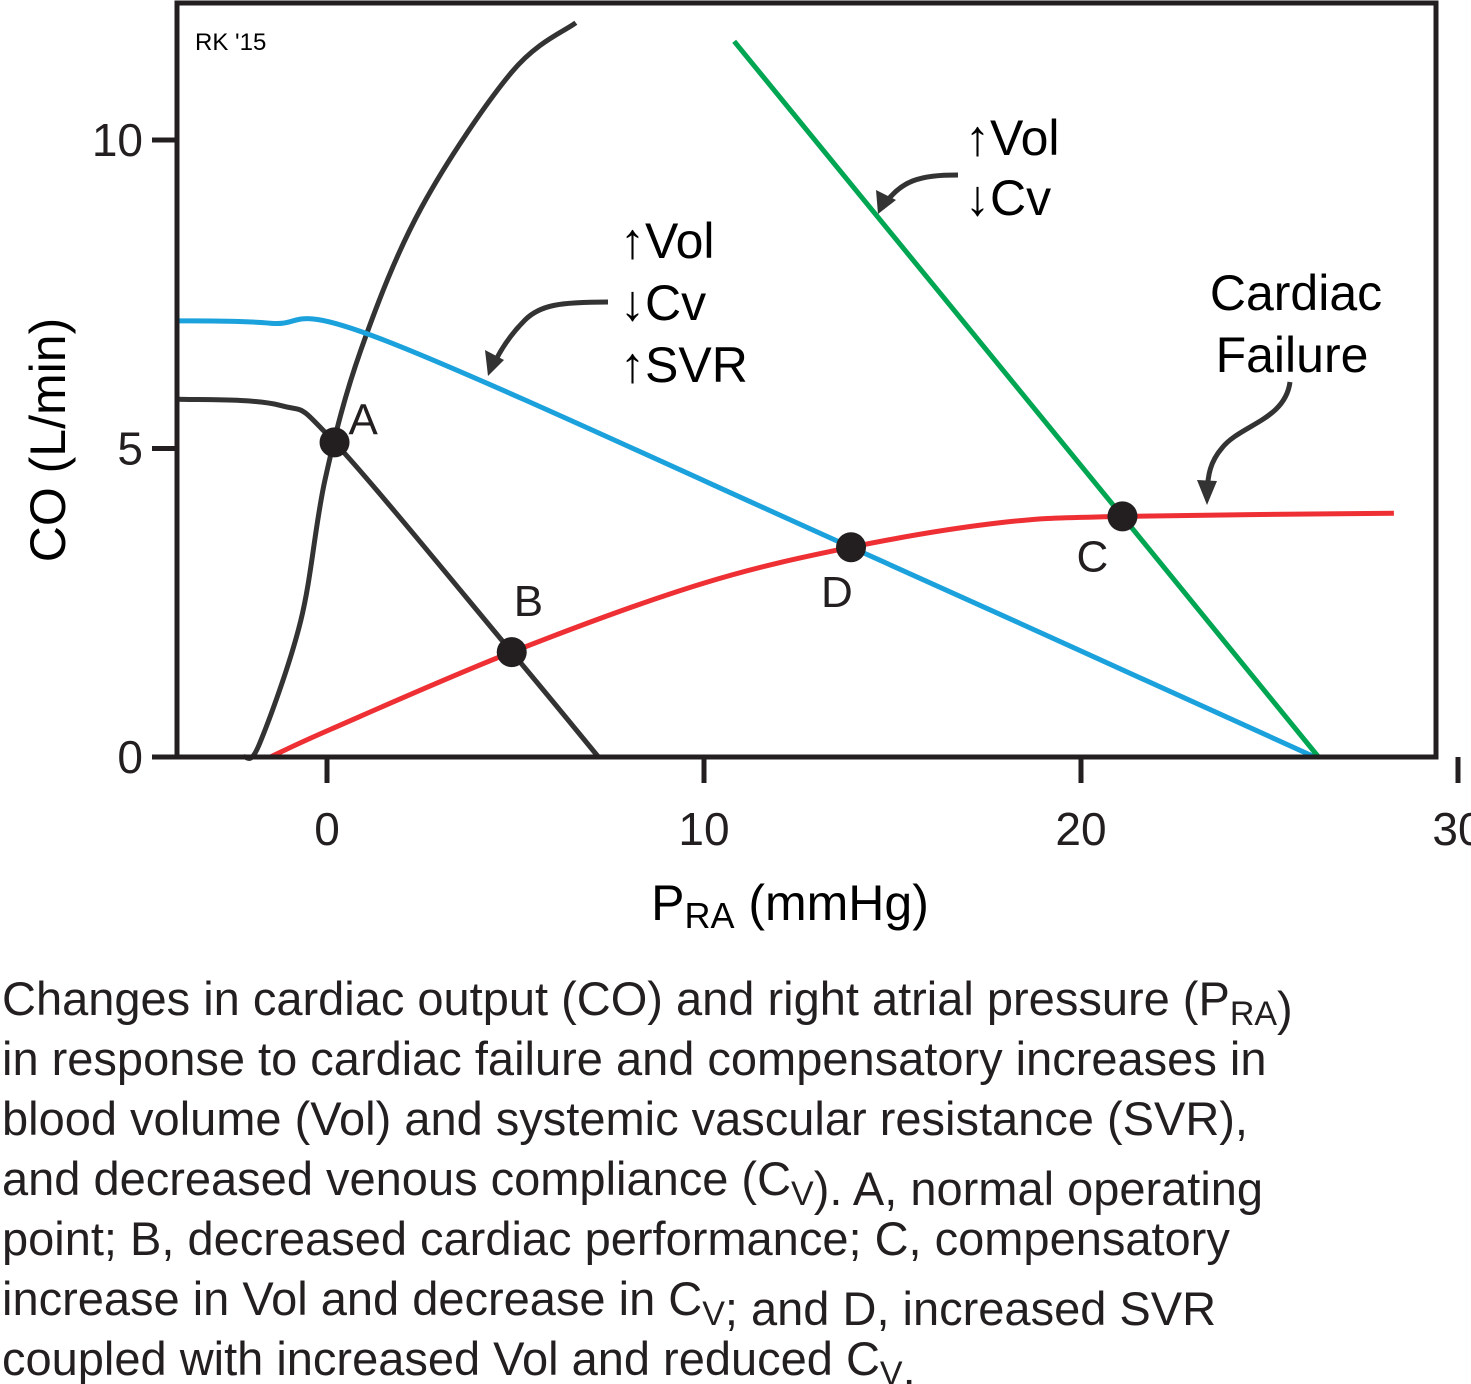  I want to click on point-label: B, so click(528, 601).